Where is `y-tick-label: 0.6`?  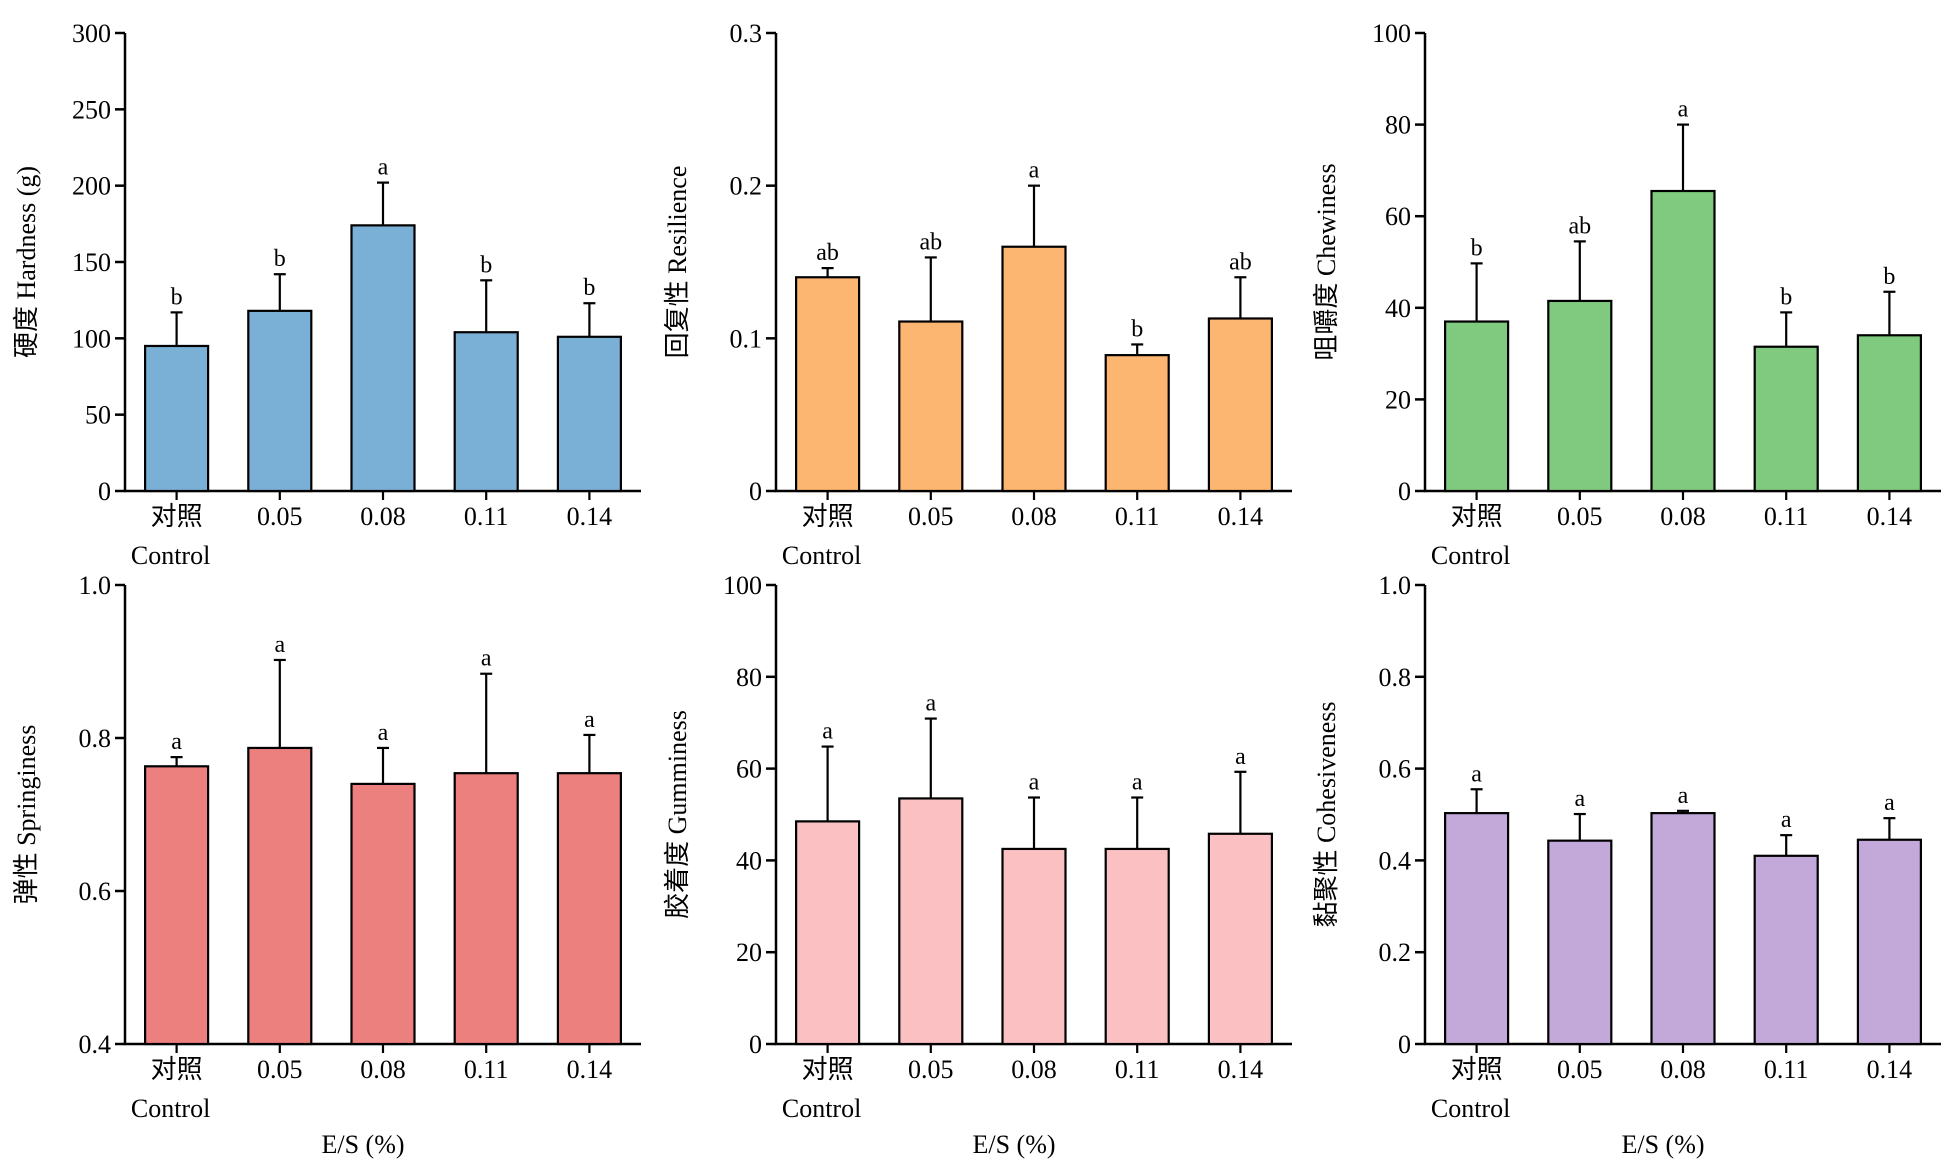
y-tick-label: 0.6 is located at coordinates (1395, 769).